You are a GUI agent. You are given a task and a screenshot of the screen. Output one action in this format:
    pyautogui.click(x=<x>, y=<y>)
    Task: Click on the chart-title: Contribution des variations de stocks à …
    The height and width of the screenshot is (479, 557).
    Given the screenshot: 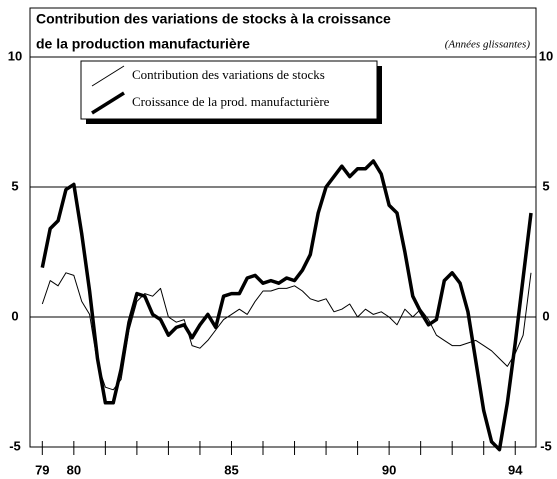 What is the action you would take?
    pyautogui.click(x=213, y=19)
    